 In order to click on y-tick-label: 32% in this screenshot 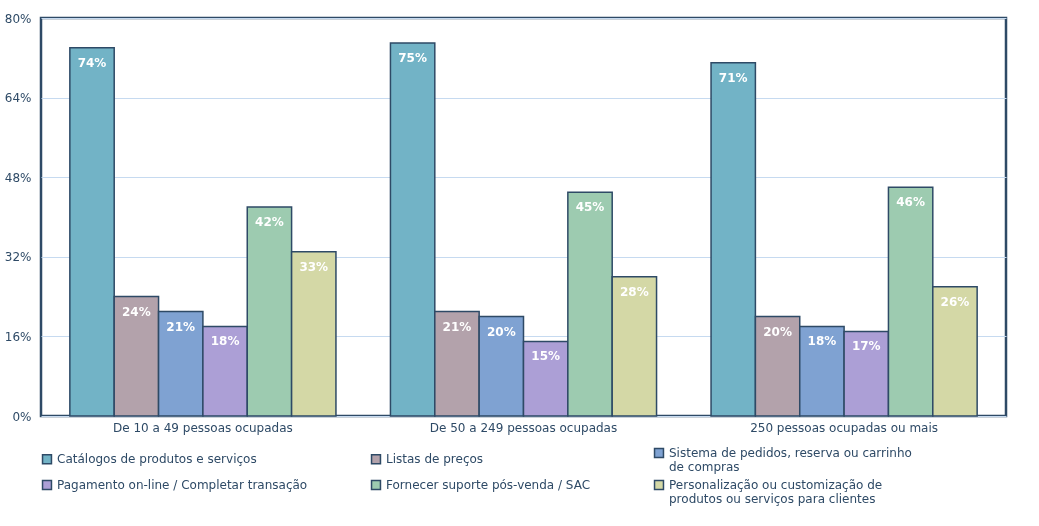, I will do `click(18, 257)`.